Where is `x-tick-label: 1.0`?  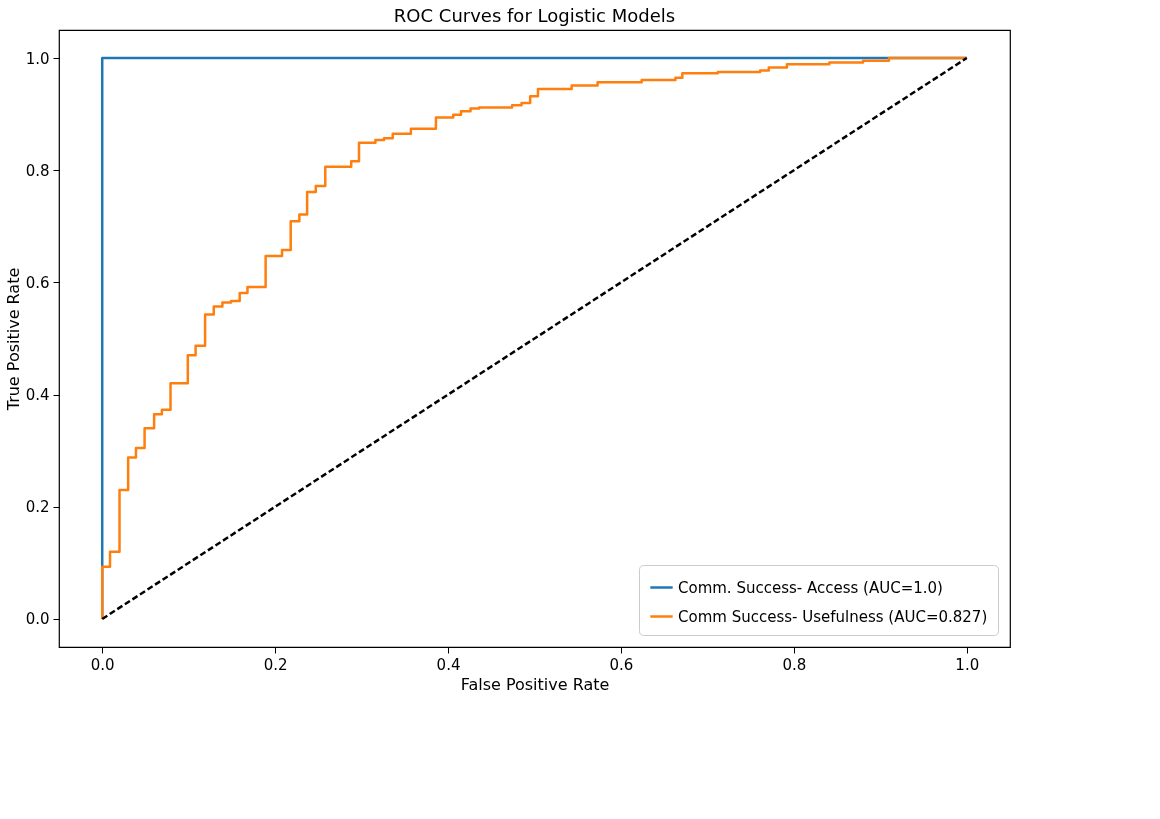
x-tick-label: 1.0 is located at coordinates (967, 664).